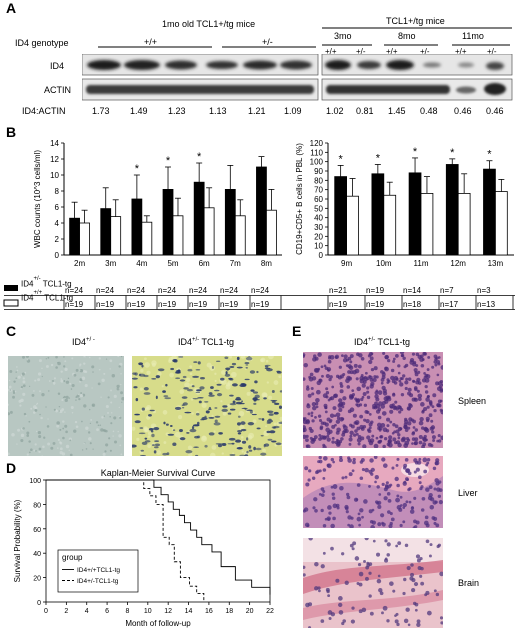 Image resolution: width=520 pixels, height=633 pixels. What do you see at coordinates (66, 611) in the screenshot?
I see `x-tick-label: 2` at bounding box center [66, 611].